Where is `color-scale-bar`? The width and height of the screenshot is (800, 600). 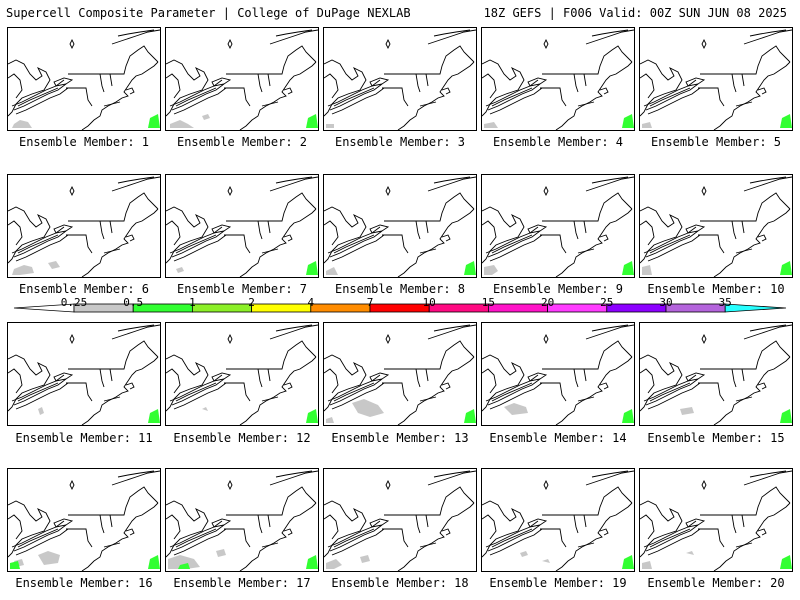
color-scale-bar is located at coordinates (400, 308).